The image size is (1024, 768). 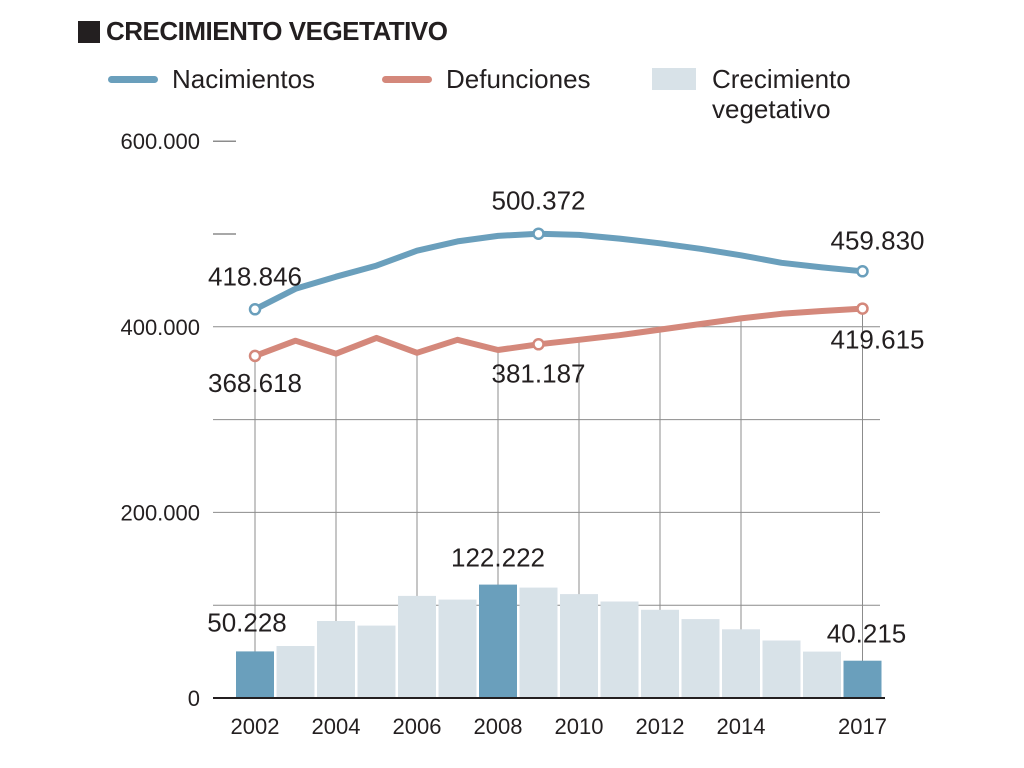 What do you see at coordinates (255, 276) in the screenshot?
I see `data-label-births: 418.846` at bounding box center [255, 276].